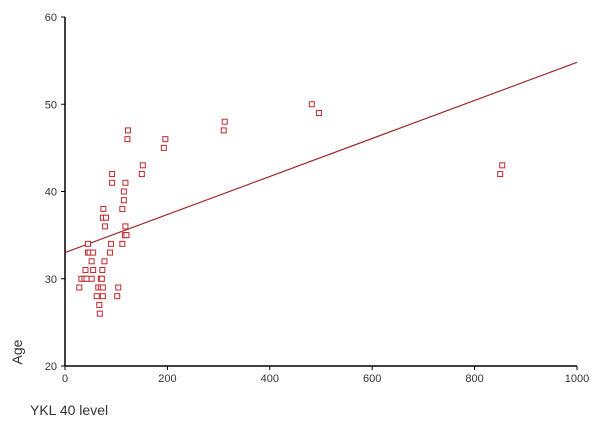  What do you see at coordinates (167, 379) in the screenshot?
I see `x-tick-label: 200` at bounding box center [167, 379].